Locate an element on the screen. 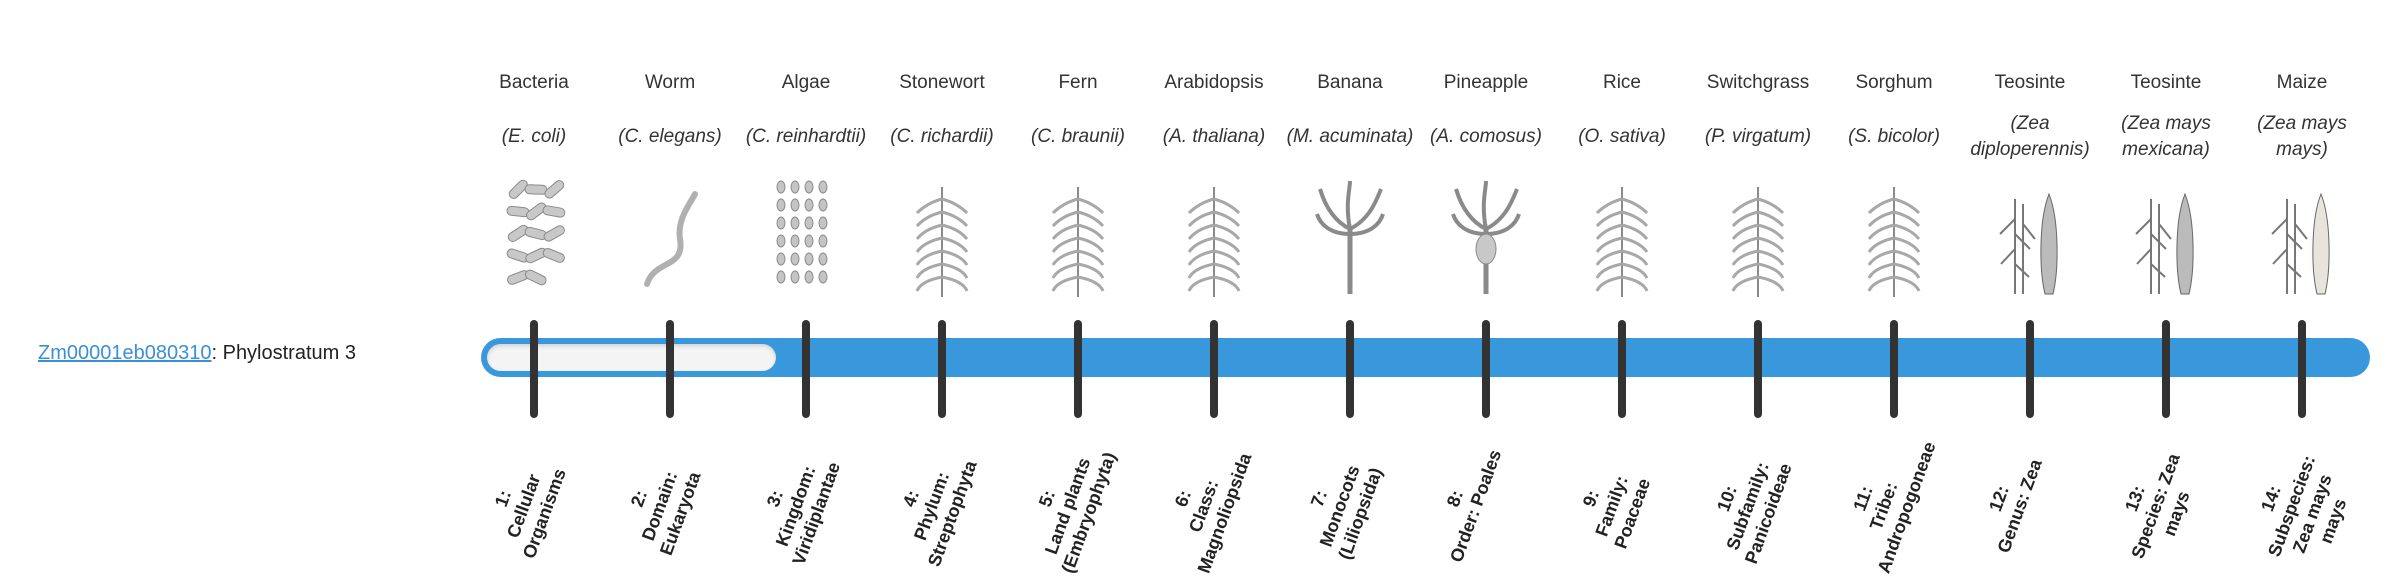 This screenshot has width=2400, height=584. organism-species: (C. richardii) is located at coordinates (942, 137).